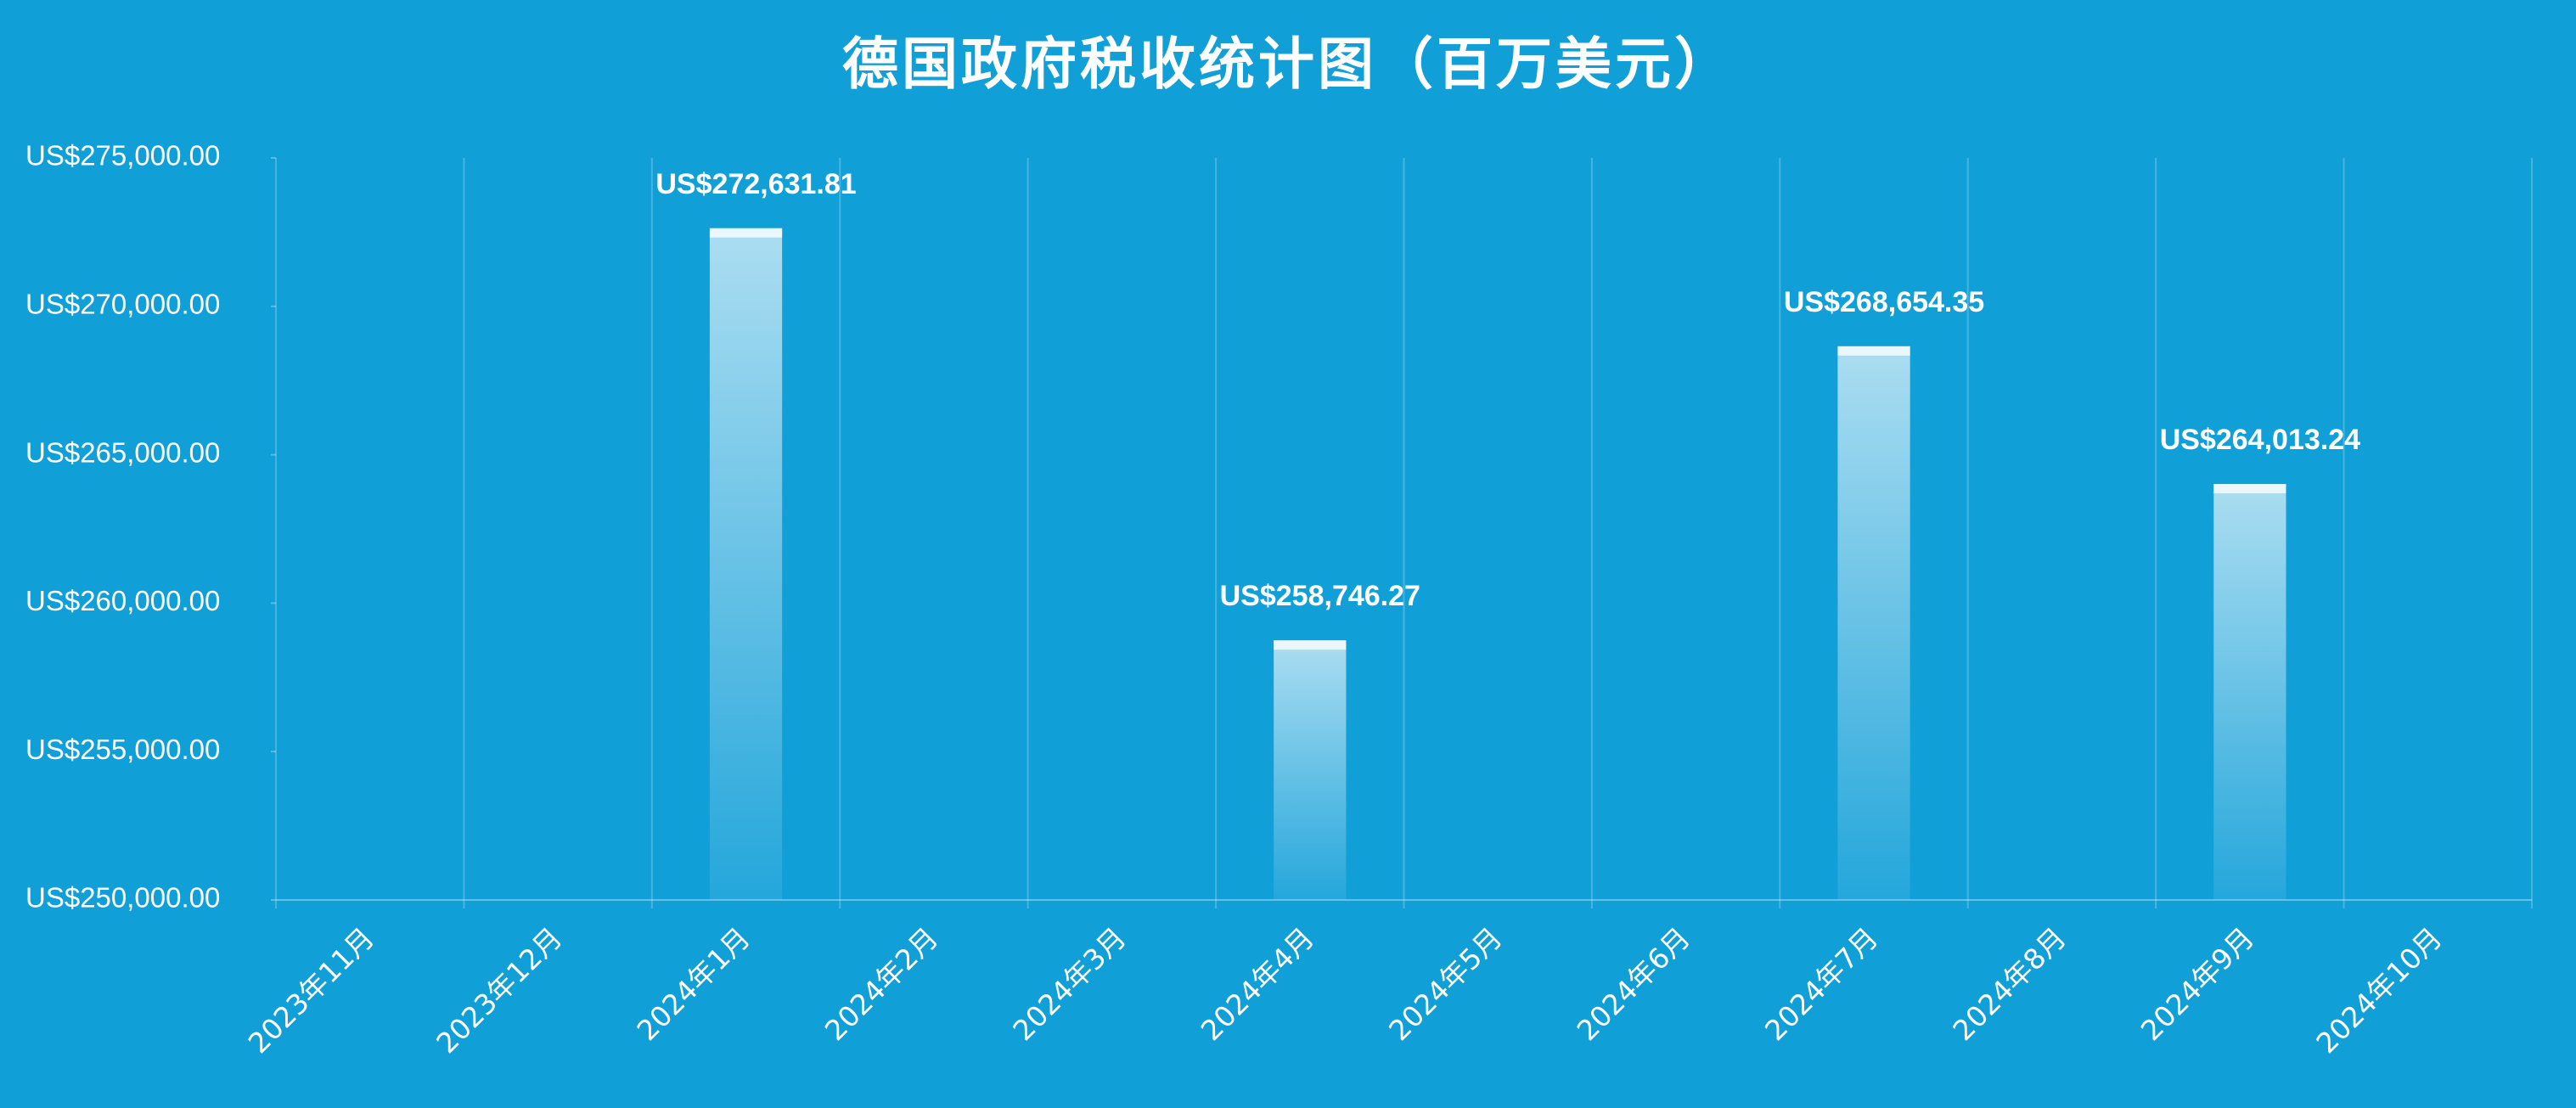 The width and height of the screenshot is (2576, 1108). I want to click on y-tick-label: US$260,000.00, so click(122, 601).